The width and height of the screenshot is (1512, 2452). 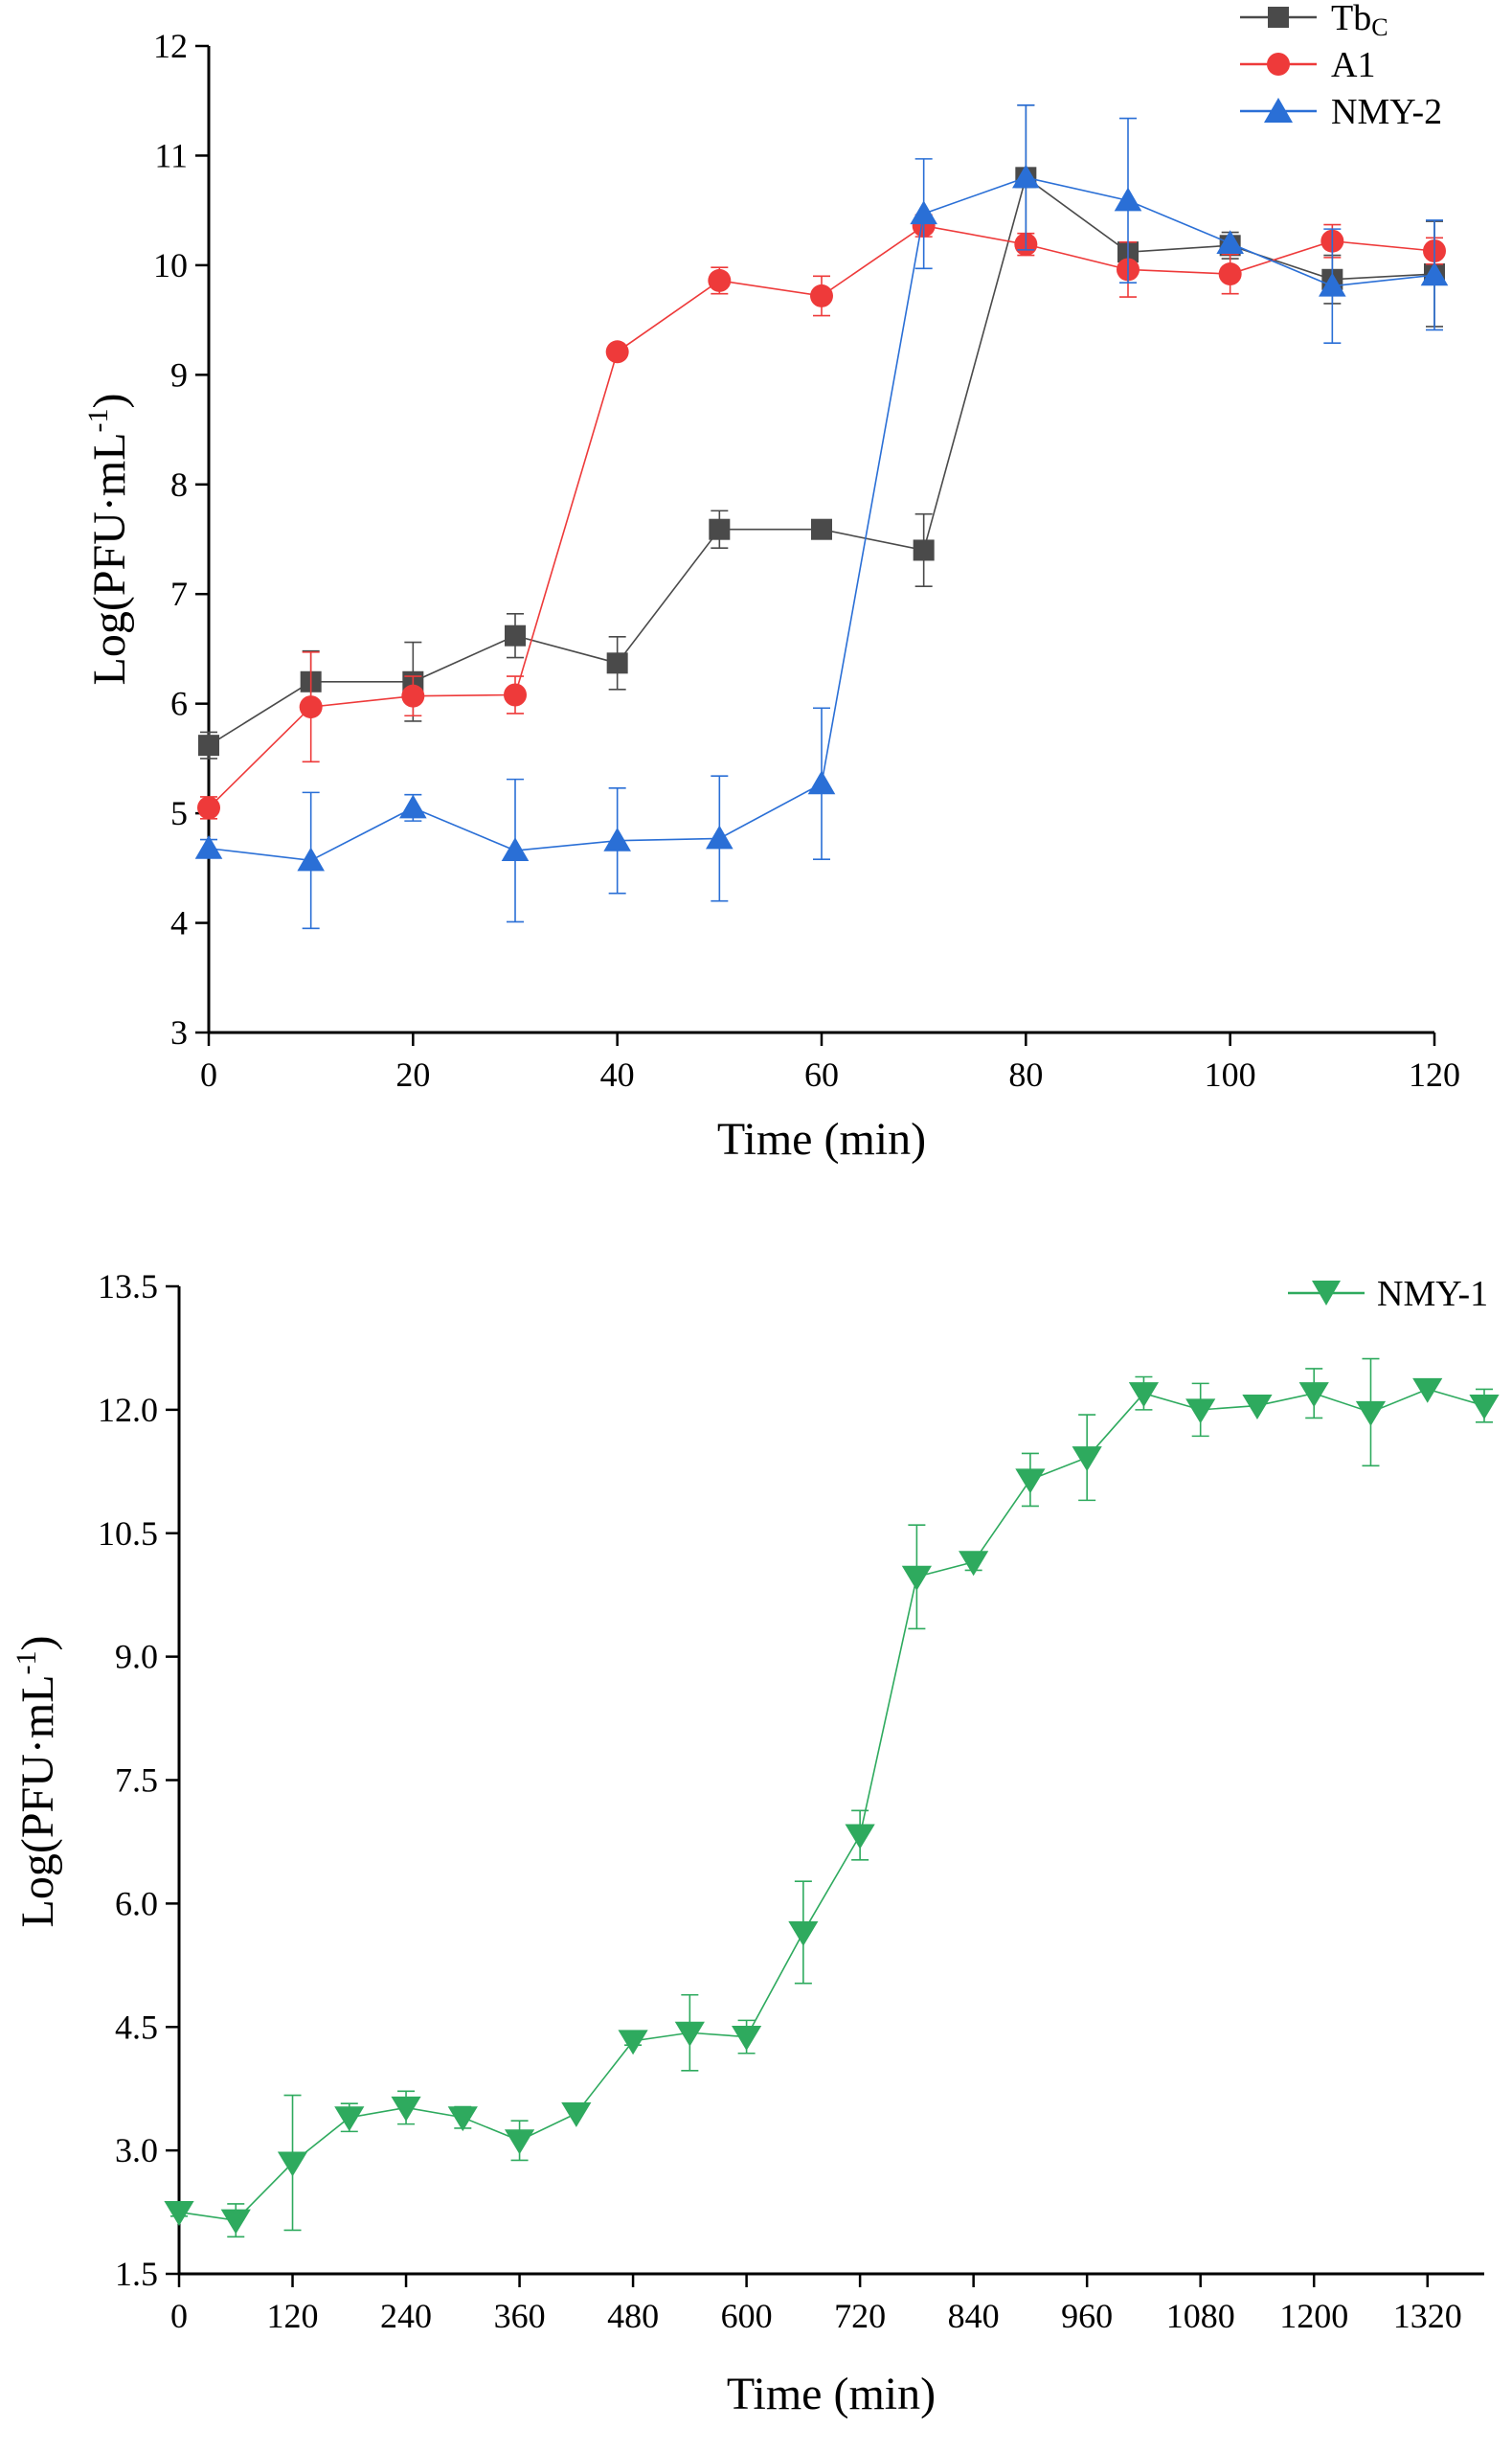 What do you see at coordinates (1200, 2316) in the screenshot?
I see `x-tick-label: 1080` at bounding box center [1200, 2316].